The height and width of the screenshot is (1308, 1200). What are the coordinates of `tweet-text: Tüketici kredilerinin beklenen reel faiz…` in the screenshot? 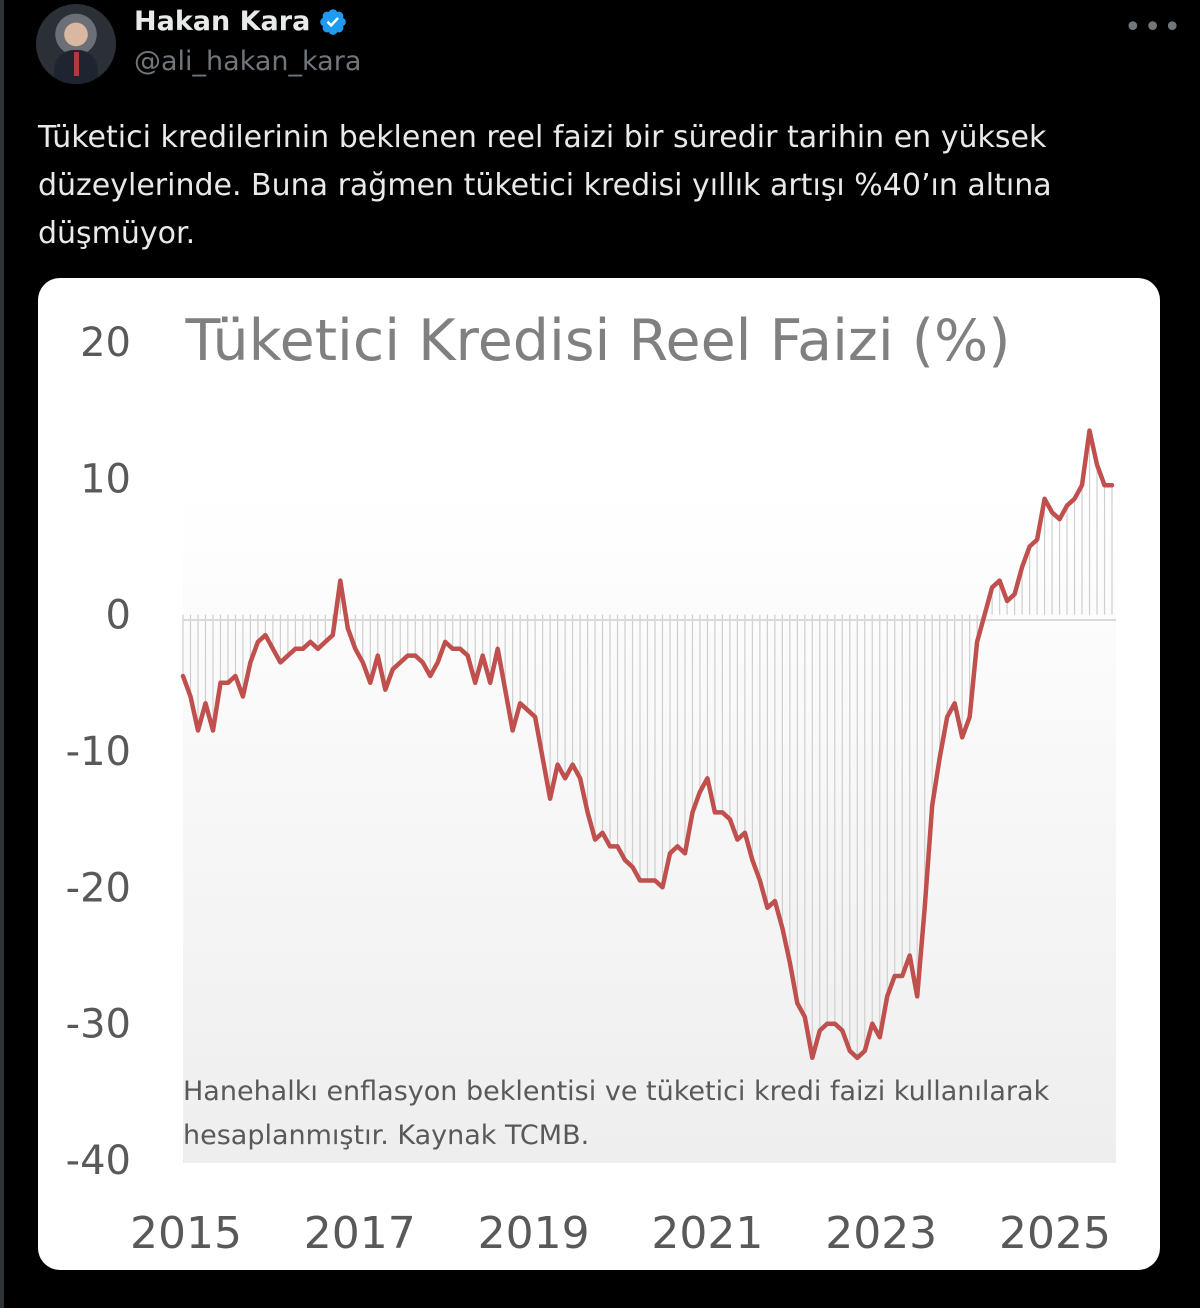 It's located at (545, 185).